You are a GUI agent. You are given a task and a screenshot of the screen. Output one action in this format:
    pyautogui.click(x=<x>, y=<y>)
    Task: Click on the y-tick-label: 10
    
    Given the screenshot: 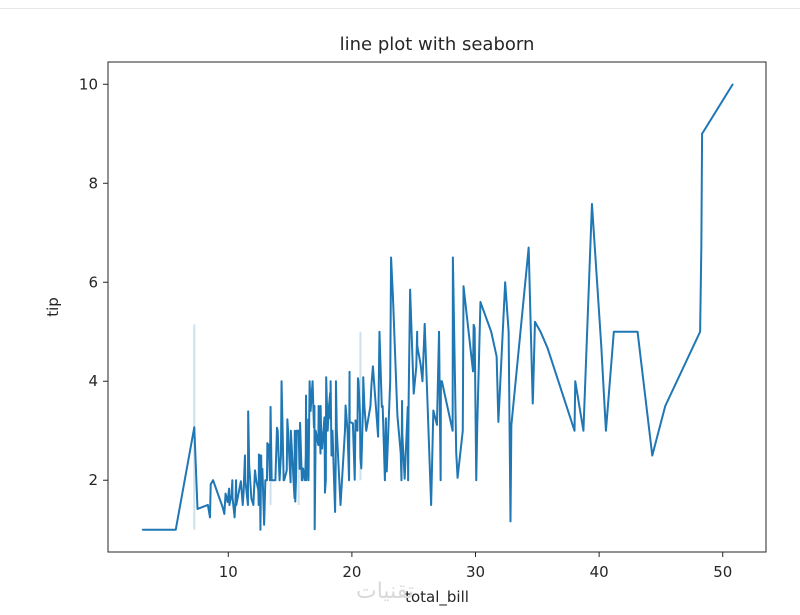 What is the action you would take?
    pyautogui.click(x=88, y=84)
    